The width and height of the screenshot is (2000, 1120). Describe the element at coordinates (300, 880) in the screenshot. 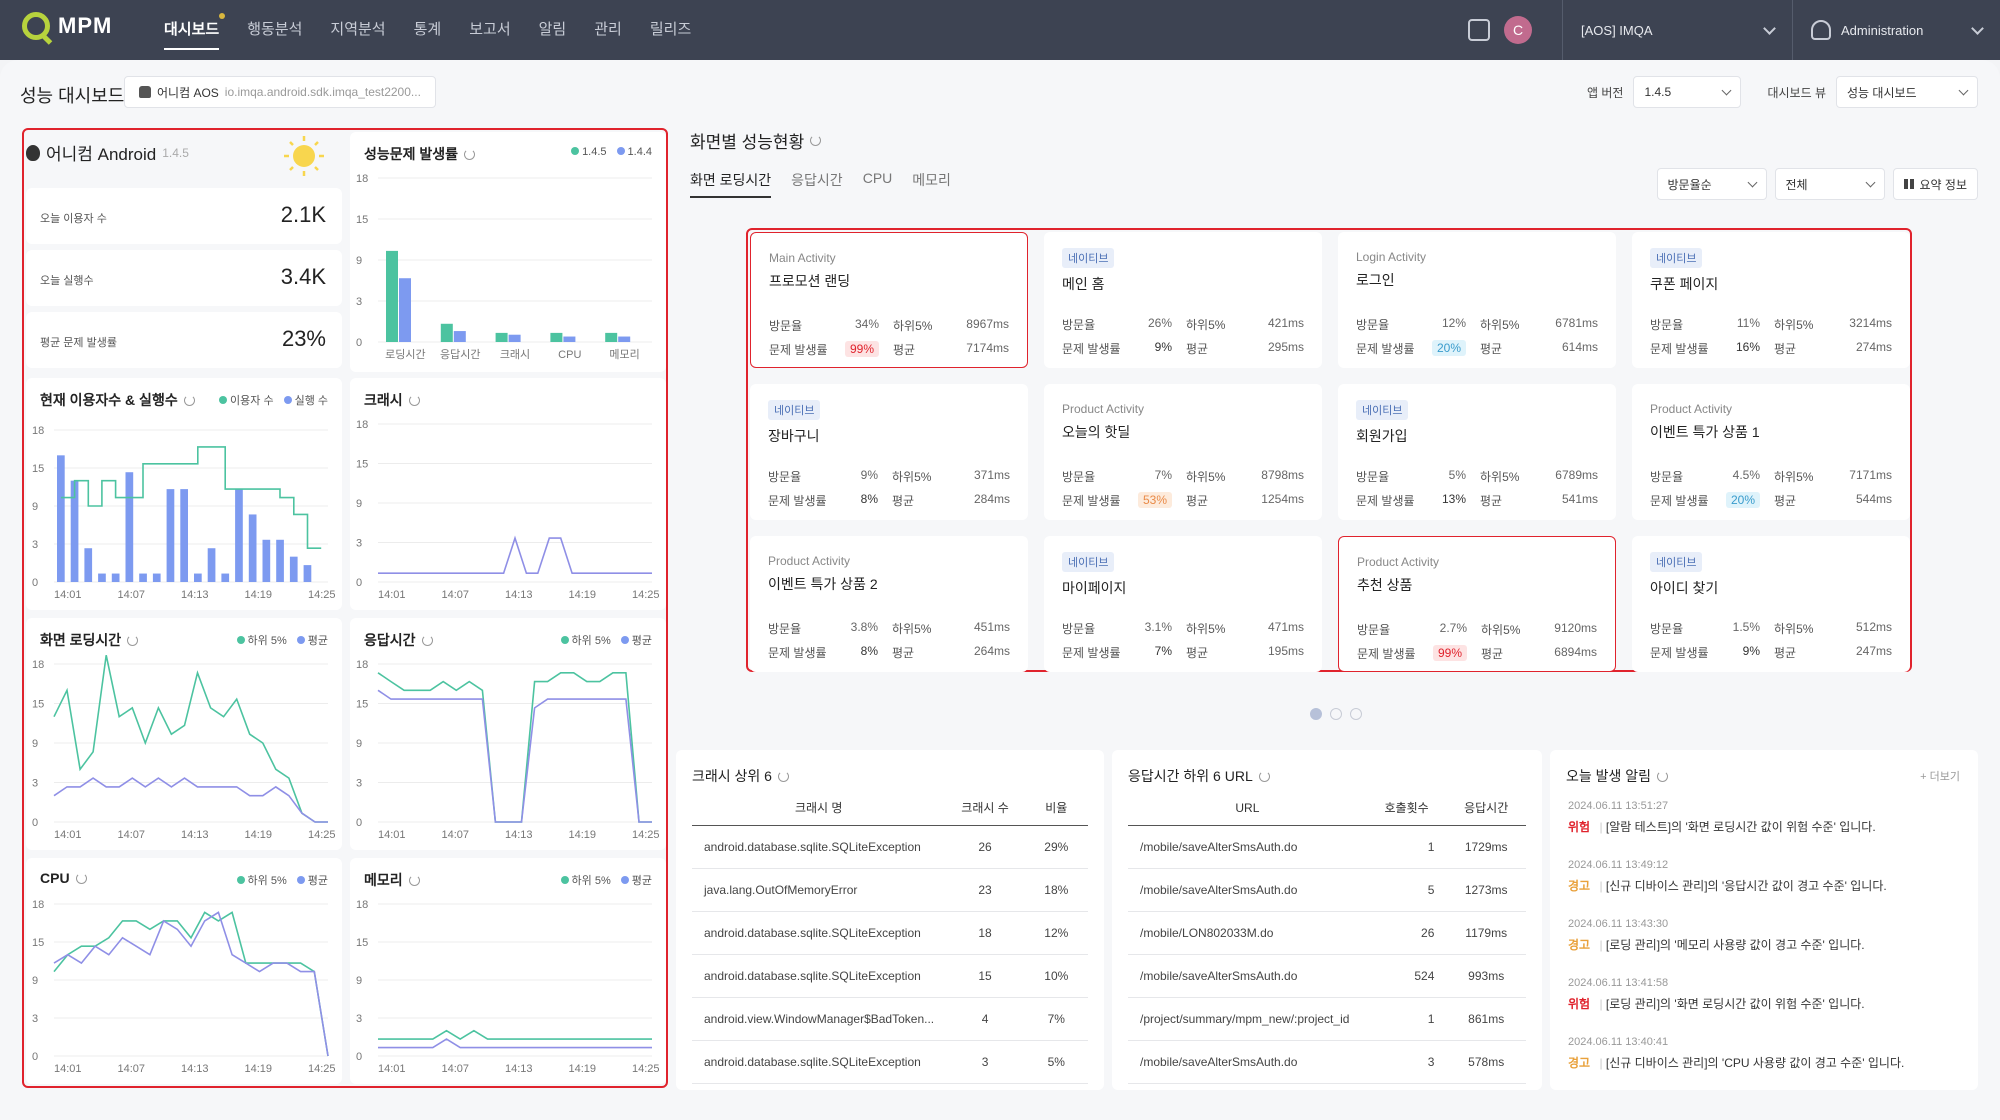

I see `legend-dot` at that location.